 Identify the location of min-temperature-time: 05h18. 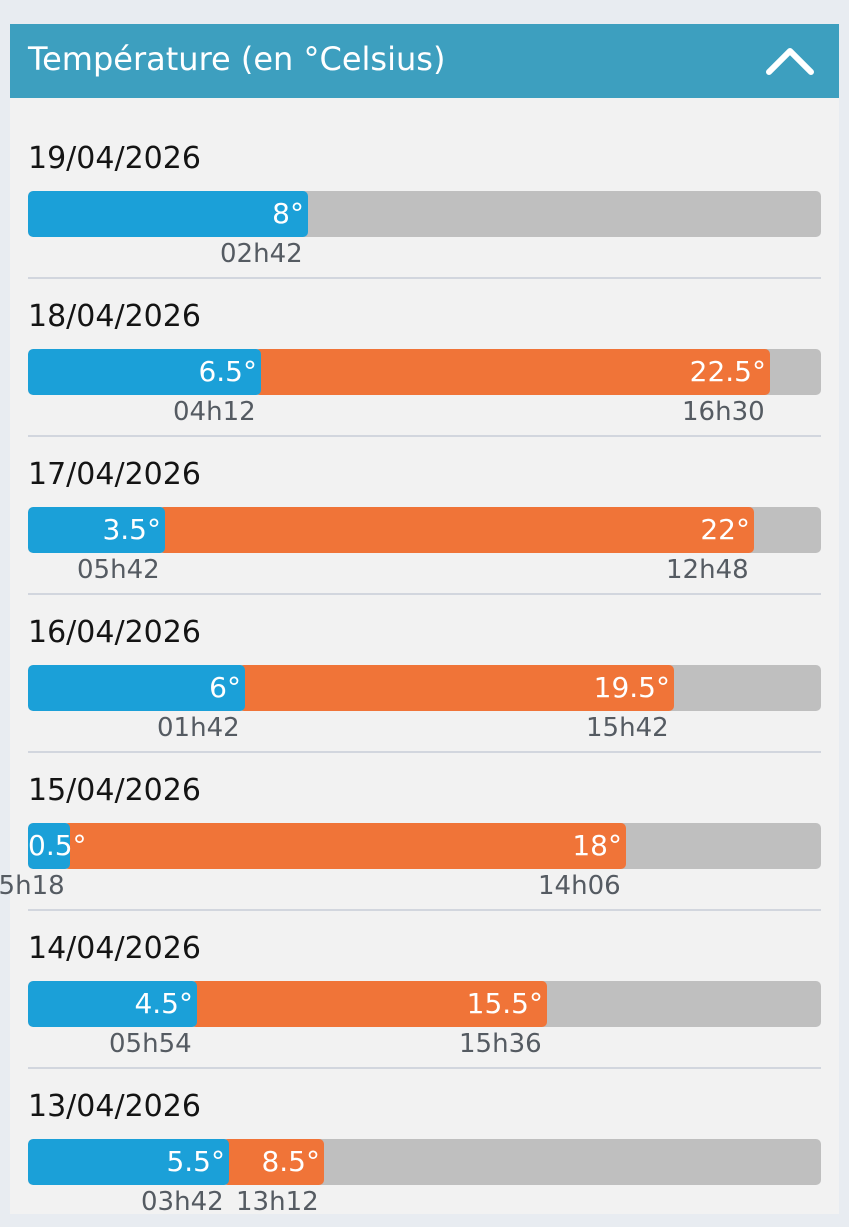
(32, 886).